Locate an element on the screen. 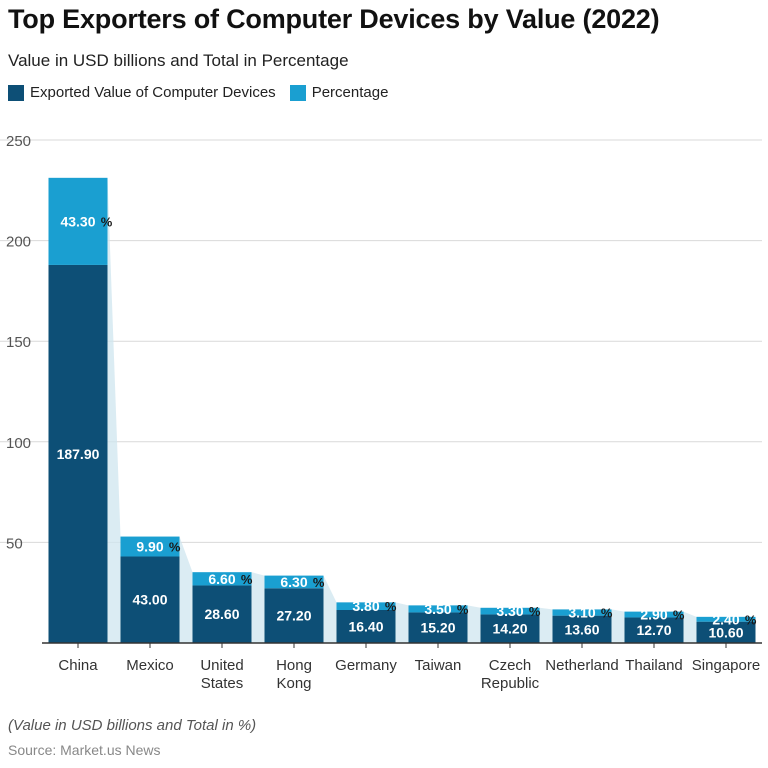  data-label-percentage: 3.80 is located at coordinates (365, 606).